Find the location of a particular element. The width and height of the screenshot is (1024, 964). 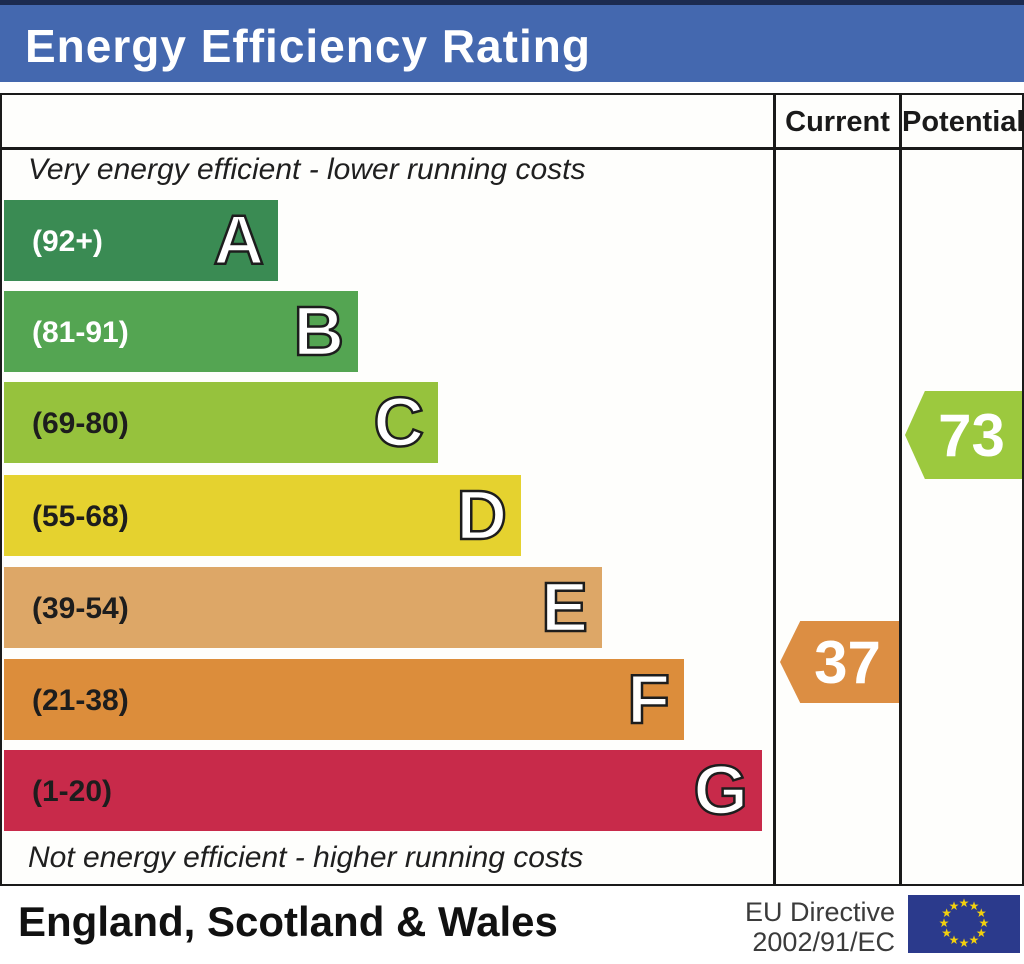

potential-value: 73 is located at coordinates (971, 435).